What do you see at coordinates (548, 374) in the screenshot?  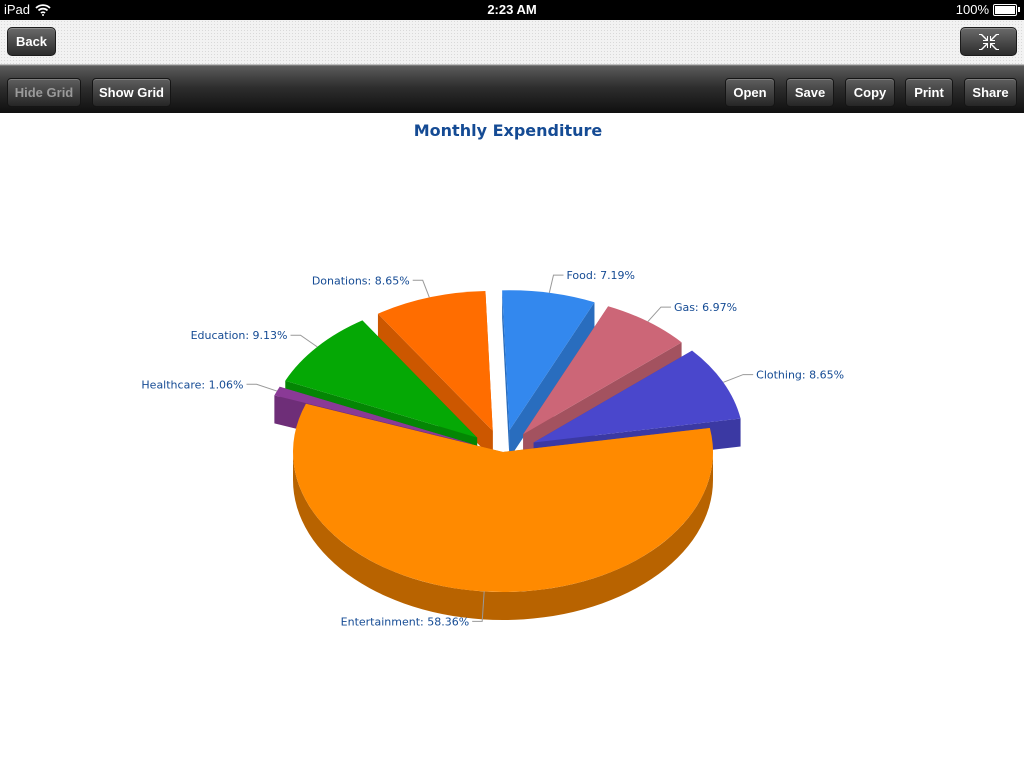 I see `pie-slice-food` at bounding box center [548, 374].